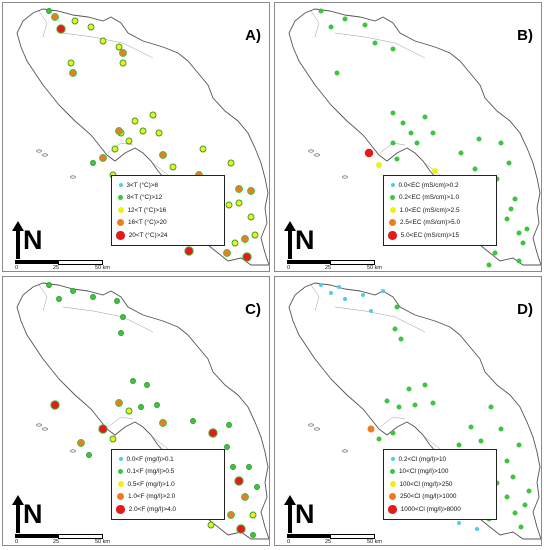  What do you see at coordinates (428, 497) in the screenshot?
I see `legend-text: 250<Cl (mg/l)>1000` at bounding box center [428, 497].